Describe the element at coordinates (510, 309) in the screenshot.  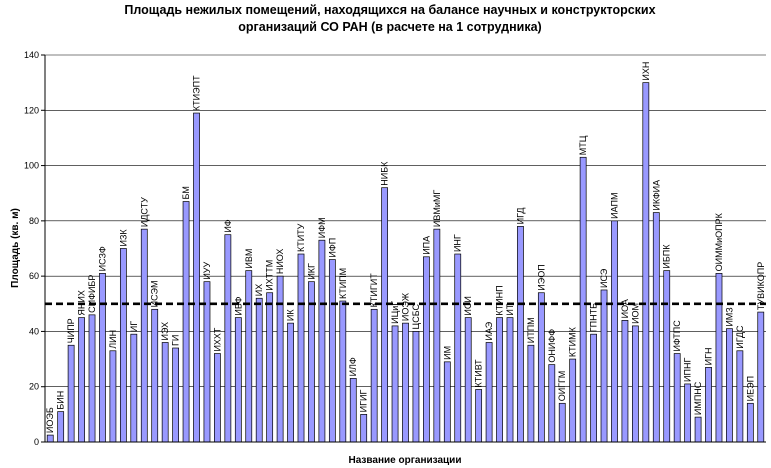
I see `category-label: ИТ` at that location.